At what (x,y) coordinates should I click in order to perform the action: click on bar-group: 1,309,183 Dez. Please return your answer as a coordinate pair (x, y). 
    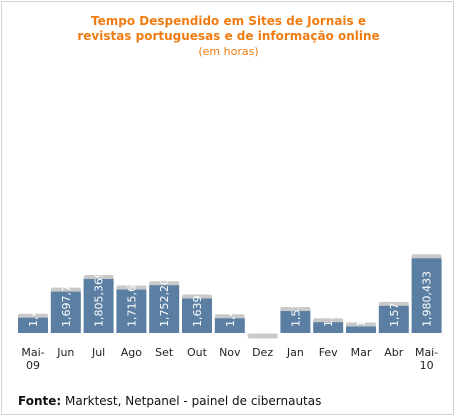
    Looking at the image, I should click on (262, 315).